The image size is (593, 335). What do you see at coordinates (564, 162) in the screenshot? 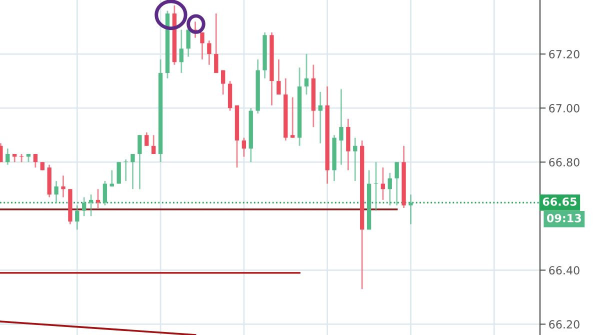
I see `y-tick-label: 66.80` at bounding box center [564, 162].